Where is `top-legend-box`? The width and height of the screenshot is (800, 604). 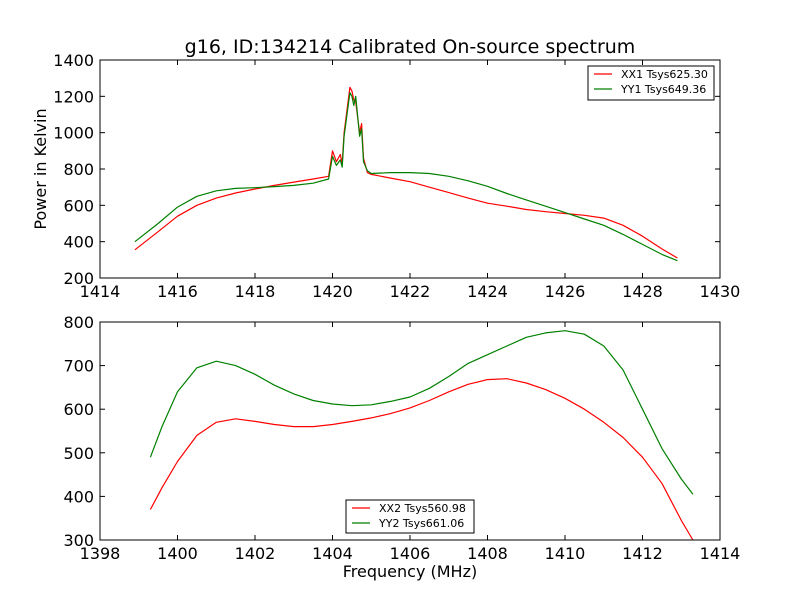 top-legend-box is located at coordinates (651, 83).